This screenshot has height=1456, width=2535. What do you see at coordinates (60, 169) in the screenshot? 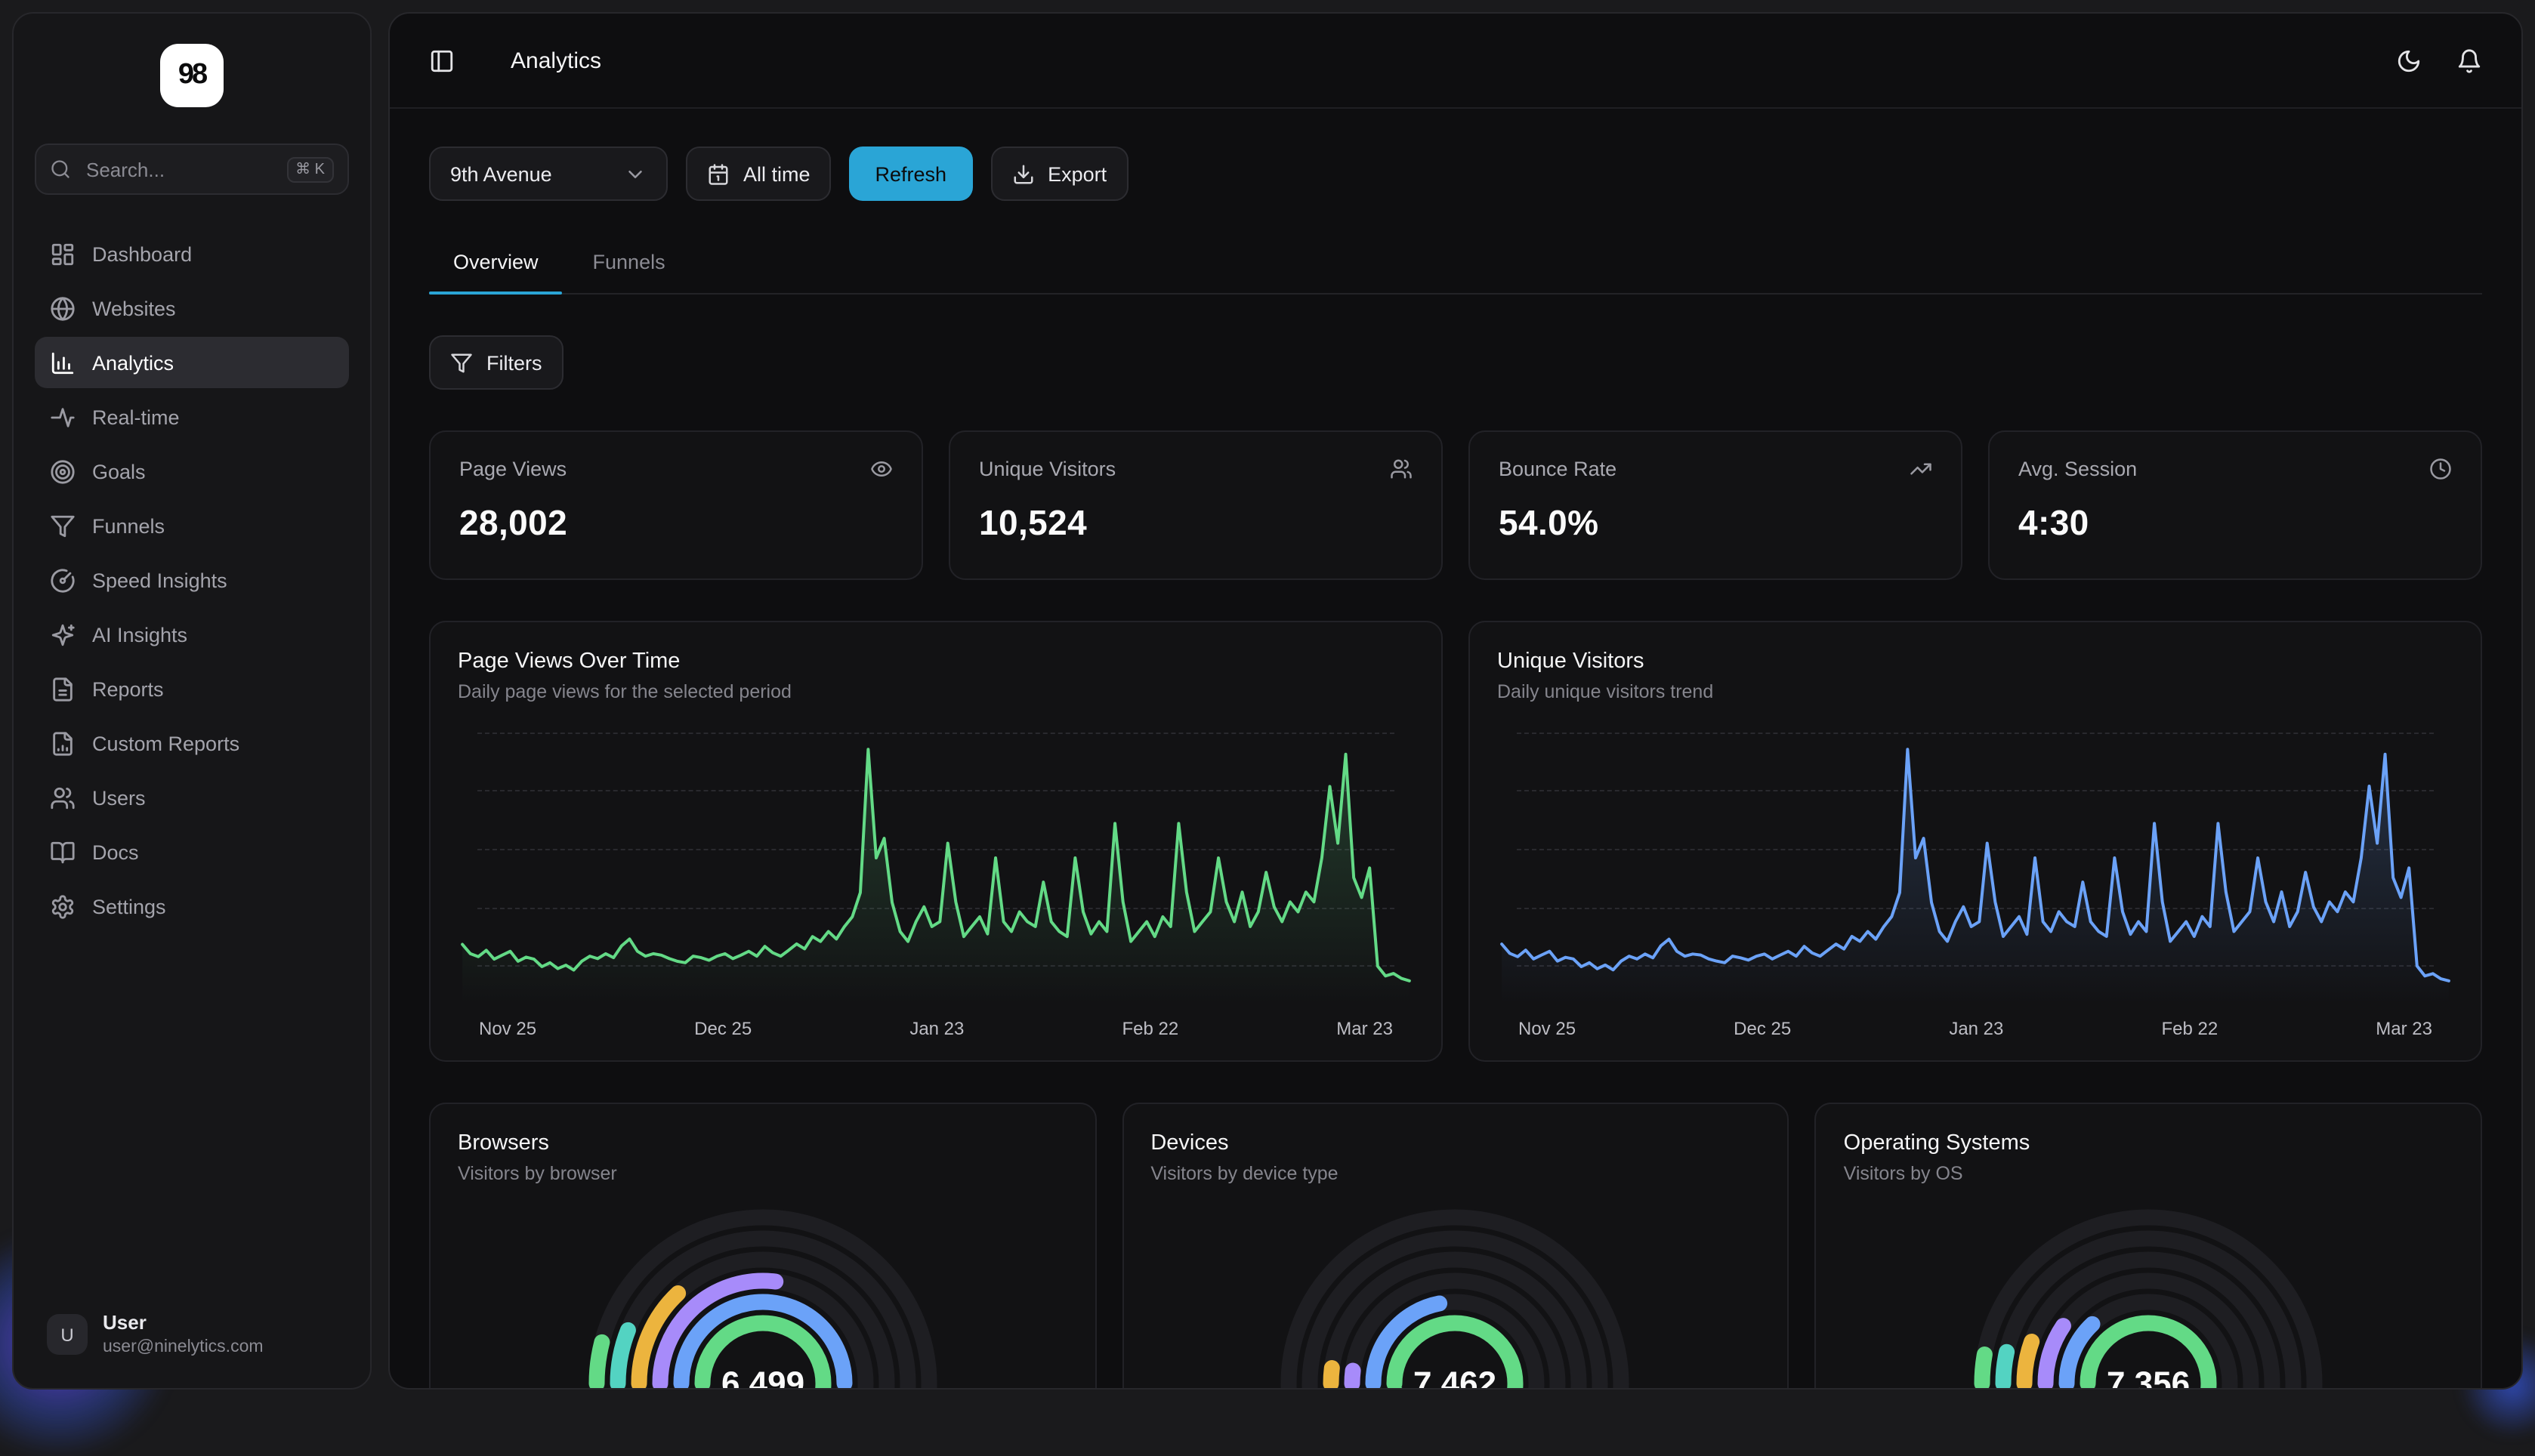
I see `search-icon` at bounding box center [60, 169].